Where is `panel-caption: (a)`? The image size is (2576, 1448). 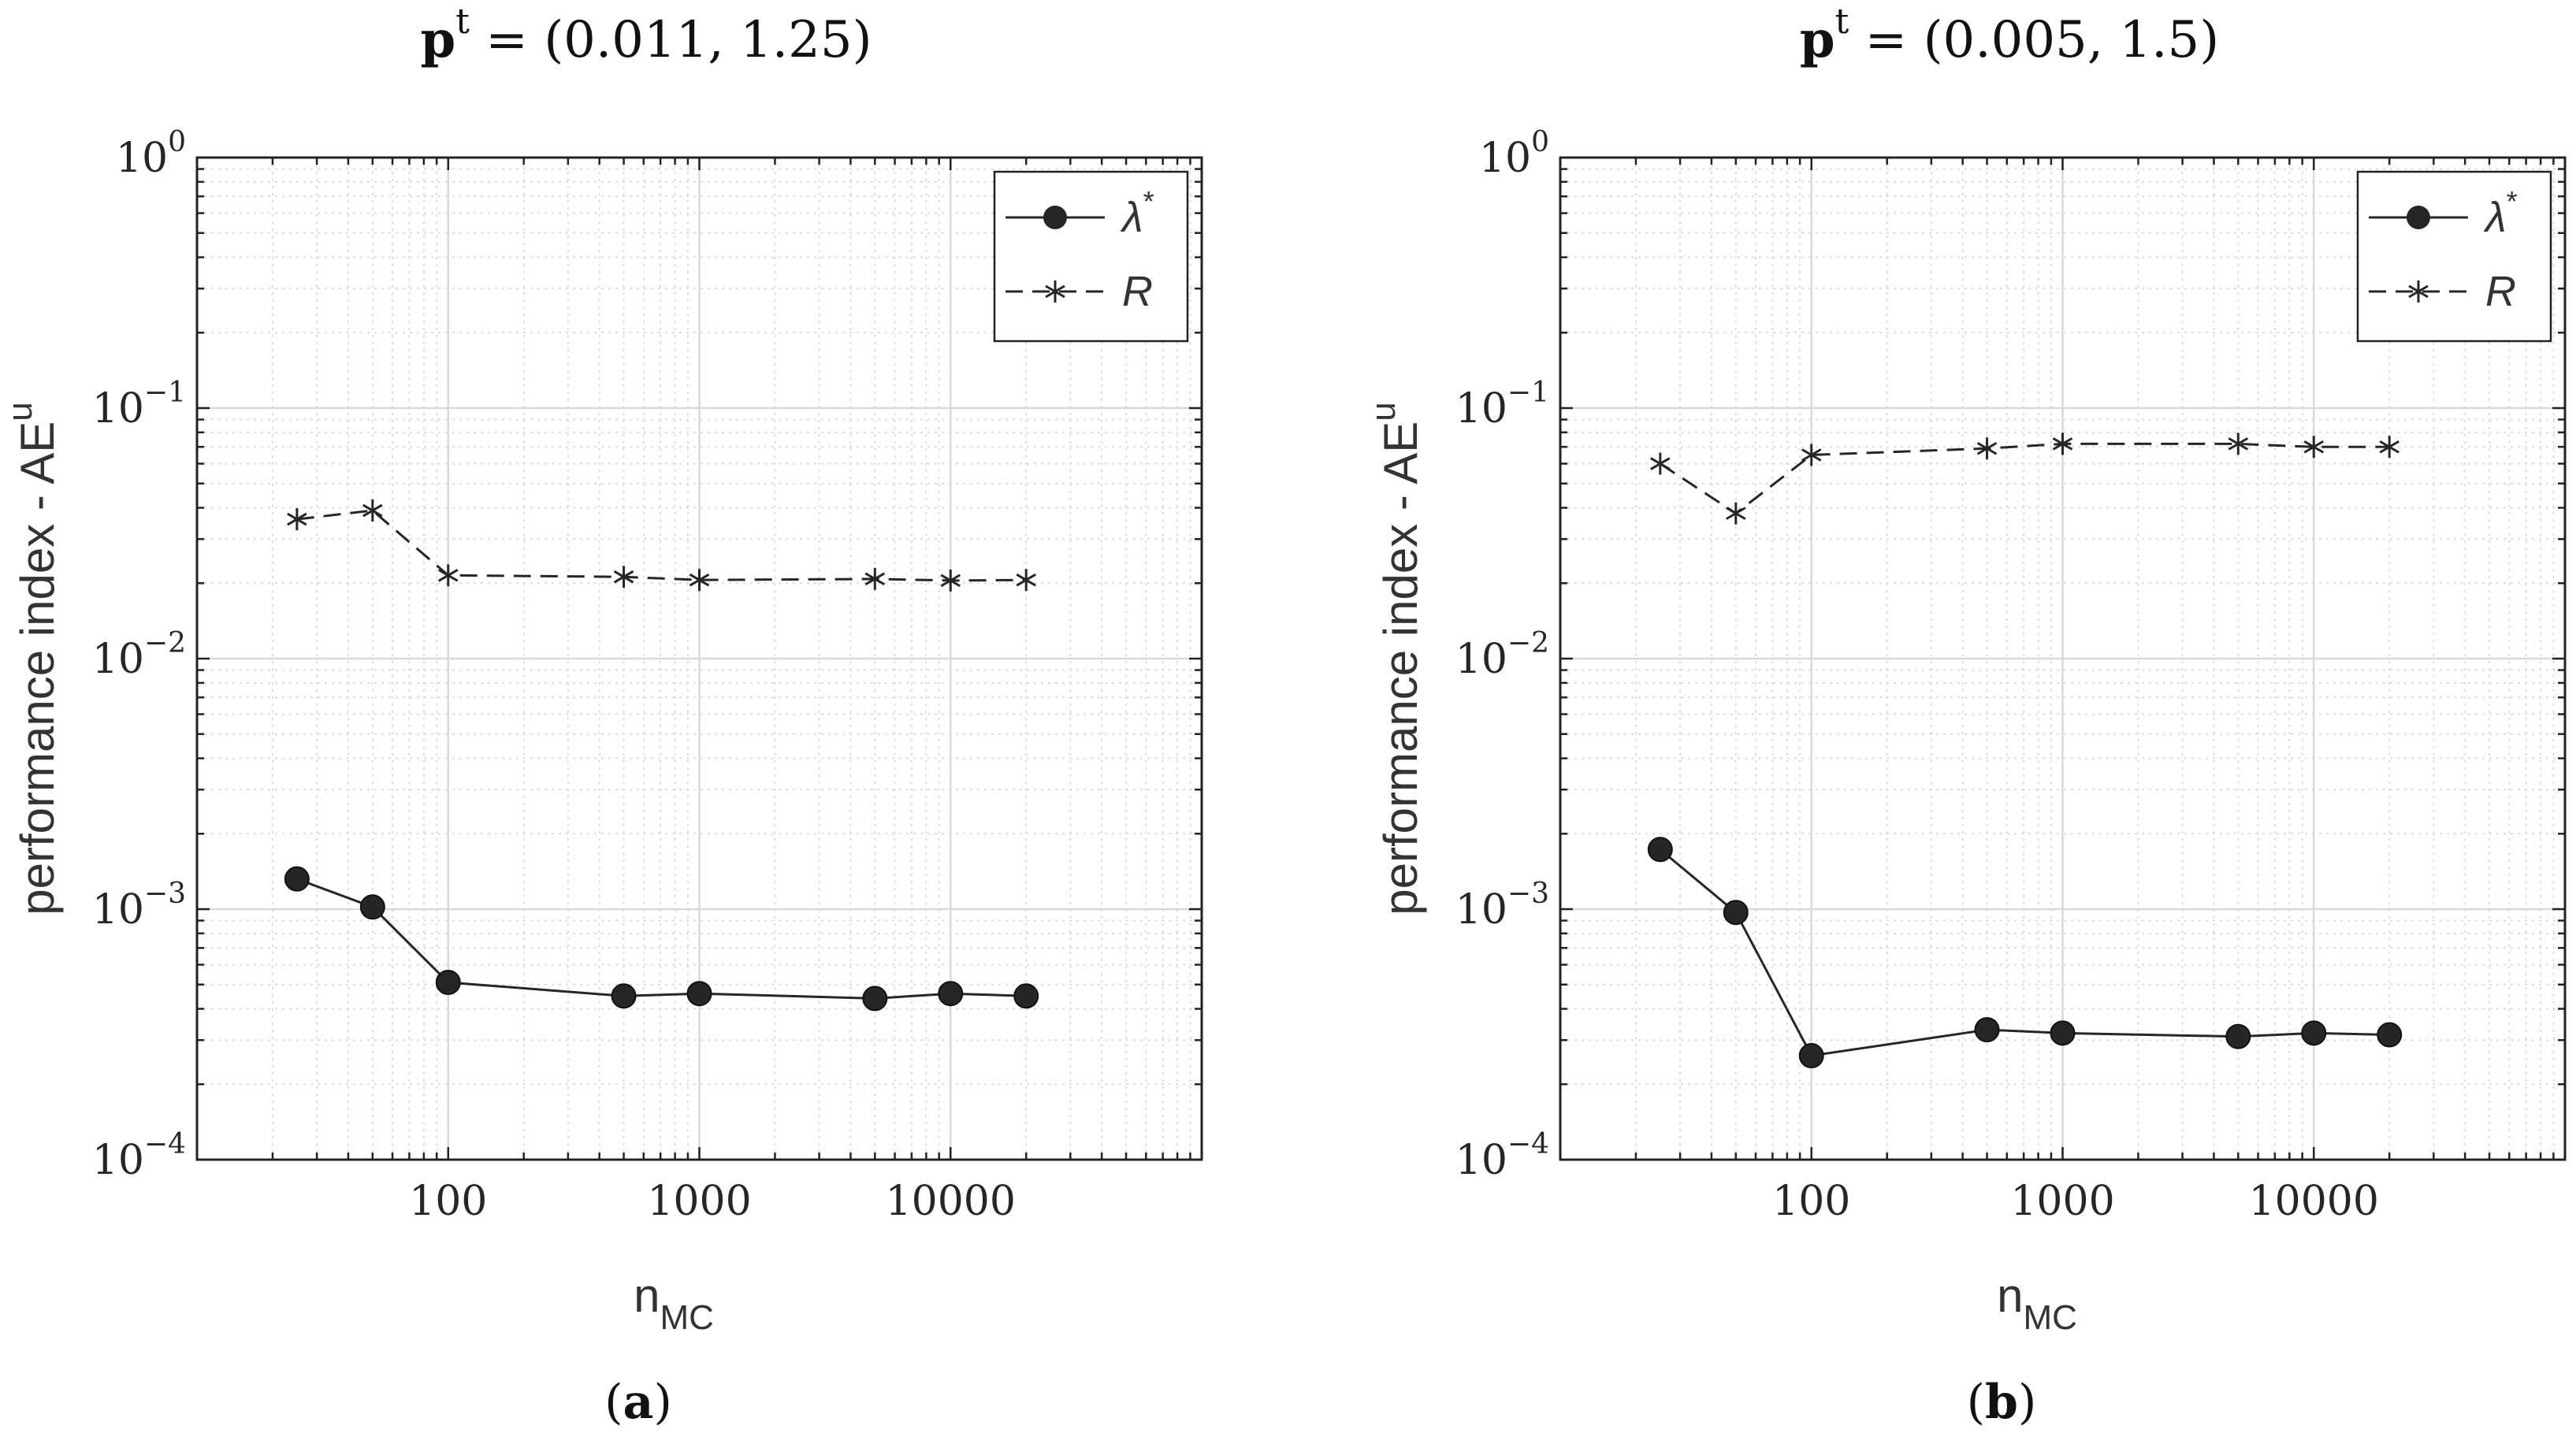 panel-caption: (a) is located at coordinates (638, 1402).